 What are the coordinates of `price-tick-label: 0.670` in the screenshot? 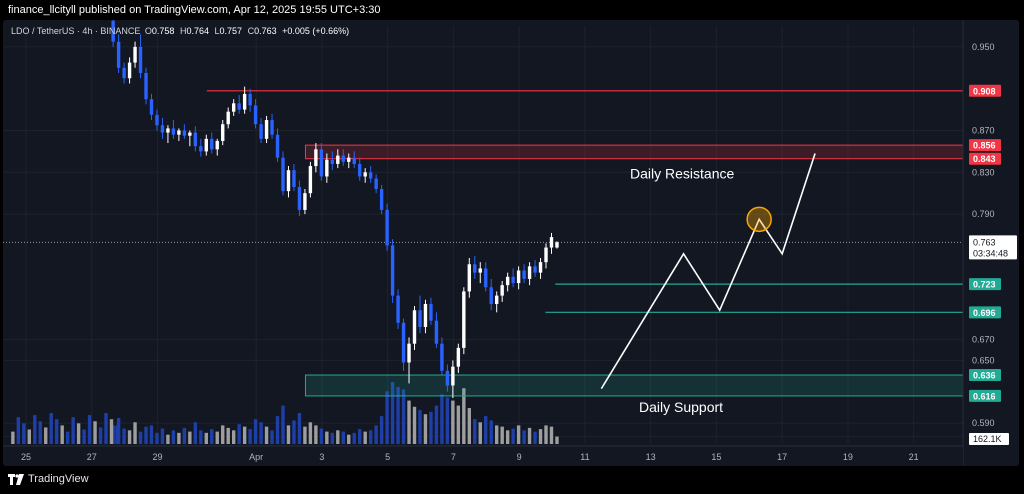 It's located at (983, 340).